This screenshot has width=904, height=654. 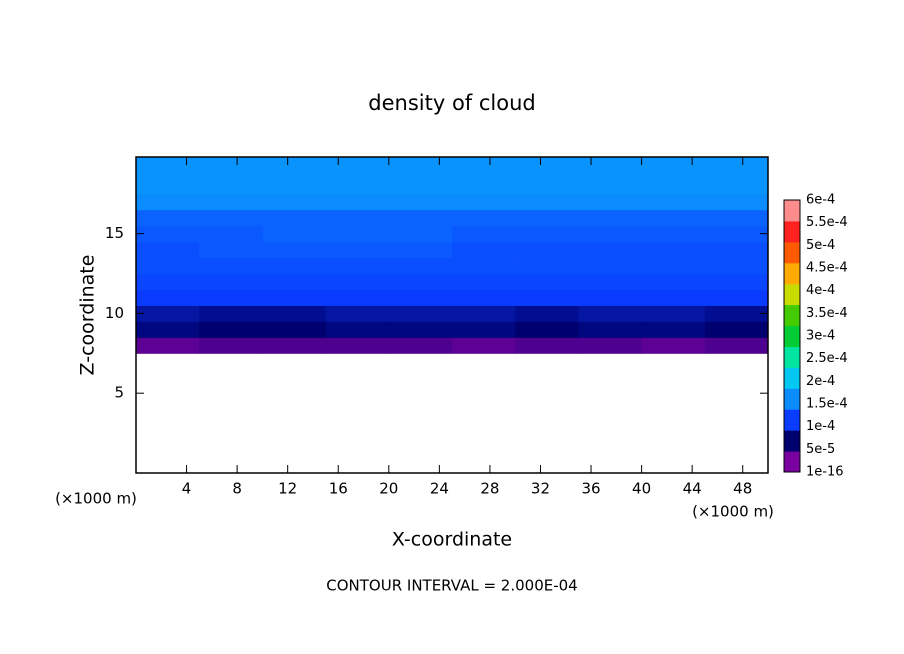 What do you see at coordinates (820, 336) in the screenshot?
I see `colorbar-label: 3e-4` at bounding box center [820, 336].